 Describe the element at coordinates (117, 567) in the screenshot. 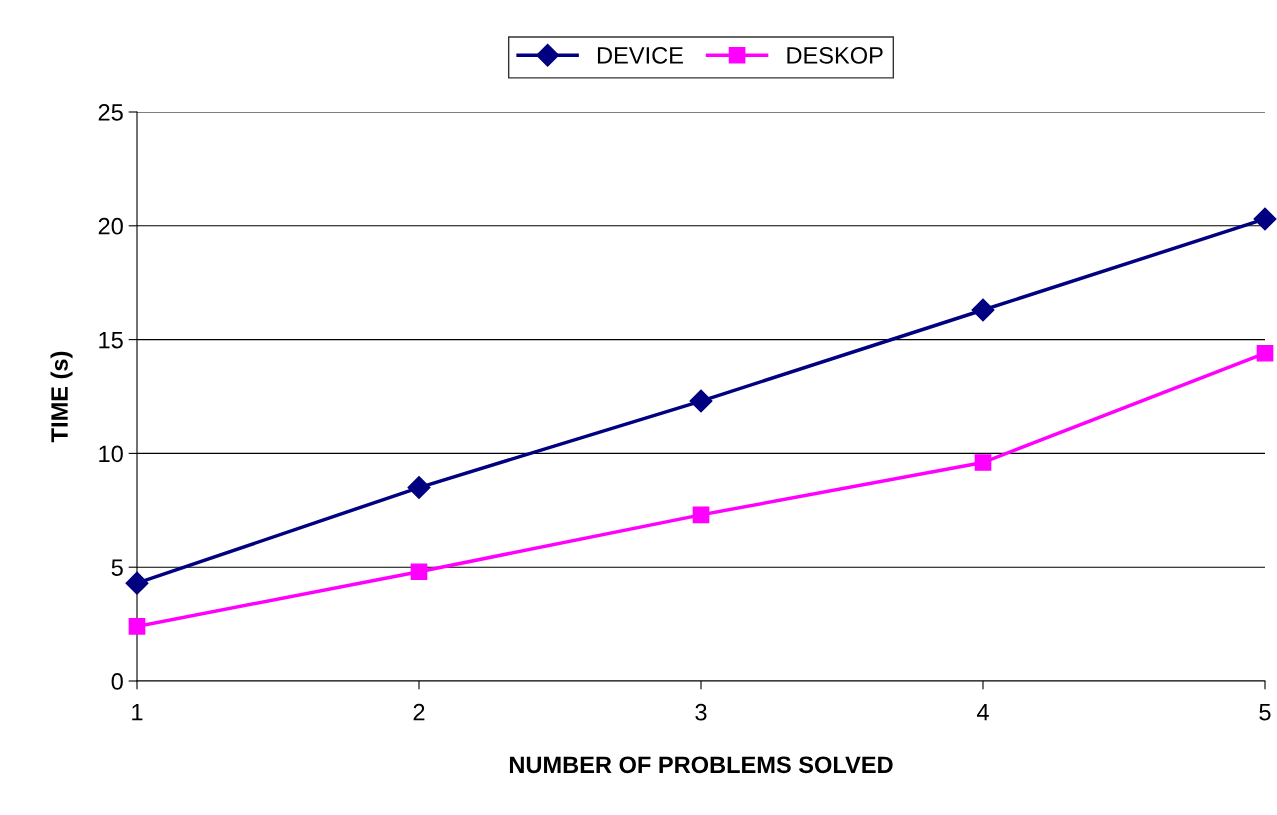

I see `y-tick-label: 5` at that location.